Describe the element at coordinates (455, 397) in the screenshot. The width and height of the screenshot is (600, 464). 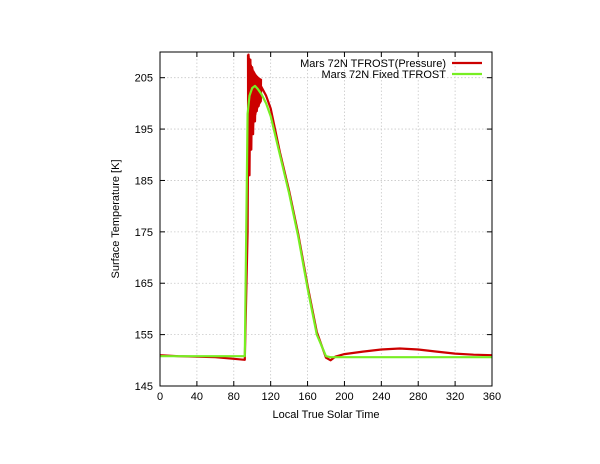
I see `x-tick-label: 320` at that location.